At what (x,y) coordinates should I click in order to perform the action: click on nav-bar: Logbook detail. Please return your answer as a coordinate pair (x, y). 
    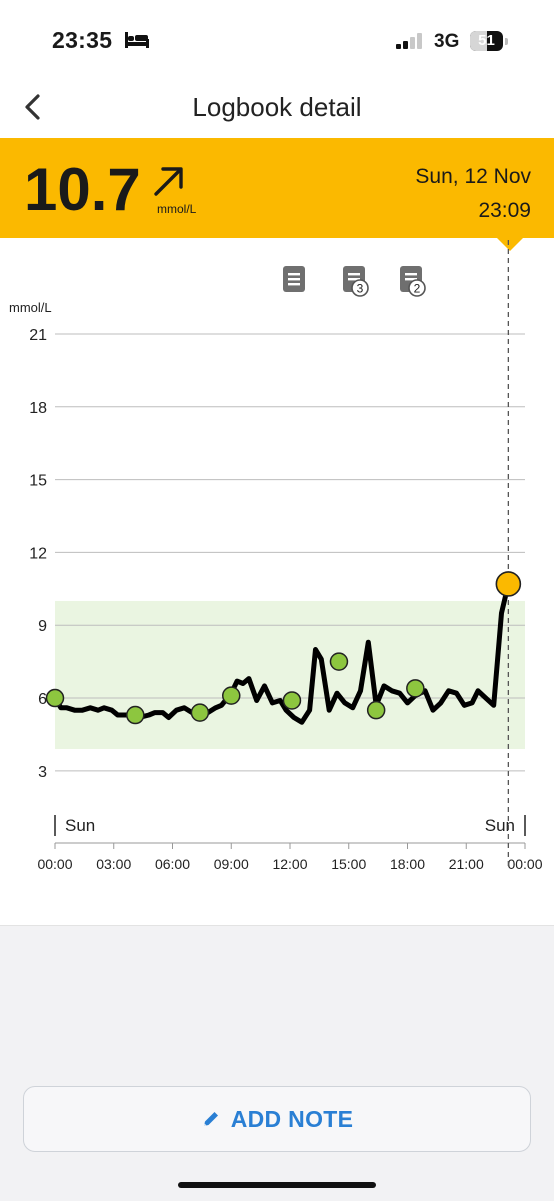
    Looking at the image, I should click on (277, 109).